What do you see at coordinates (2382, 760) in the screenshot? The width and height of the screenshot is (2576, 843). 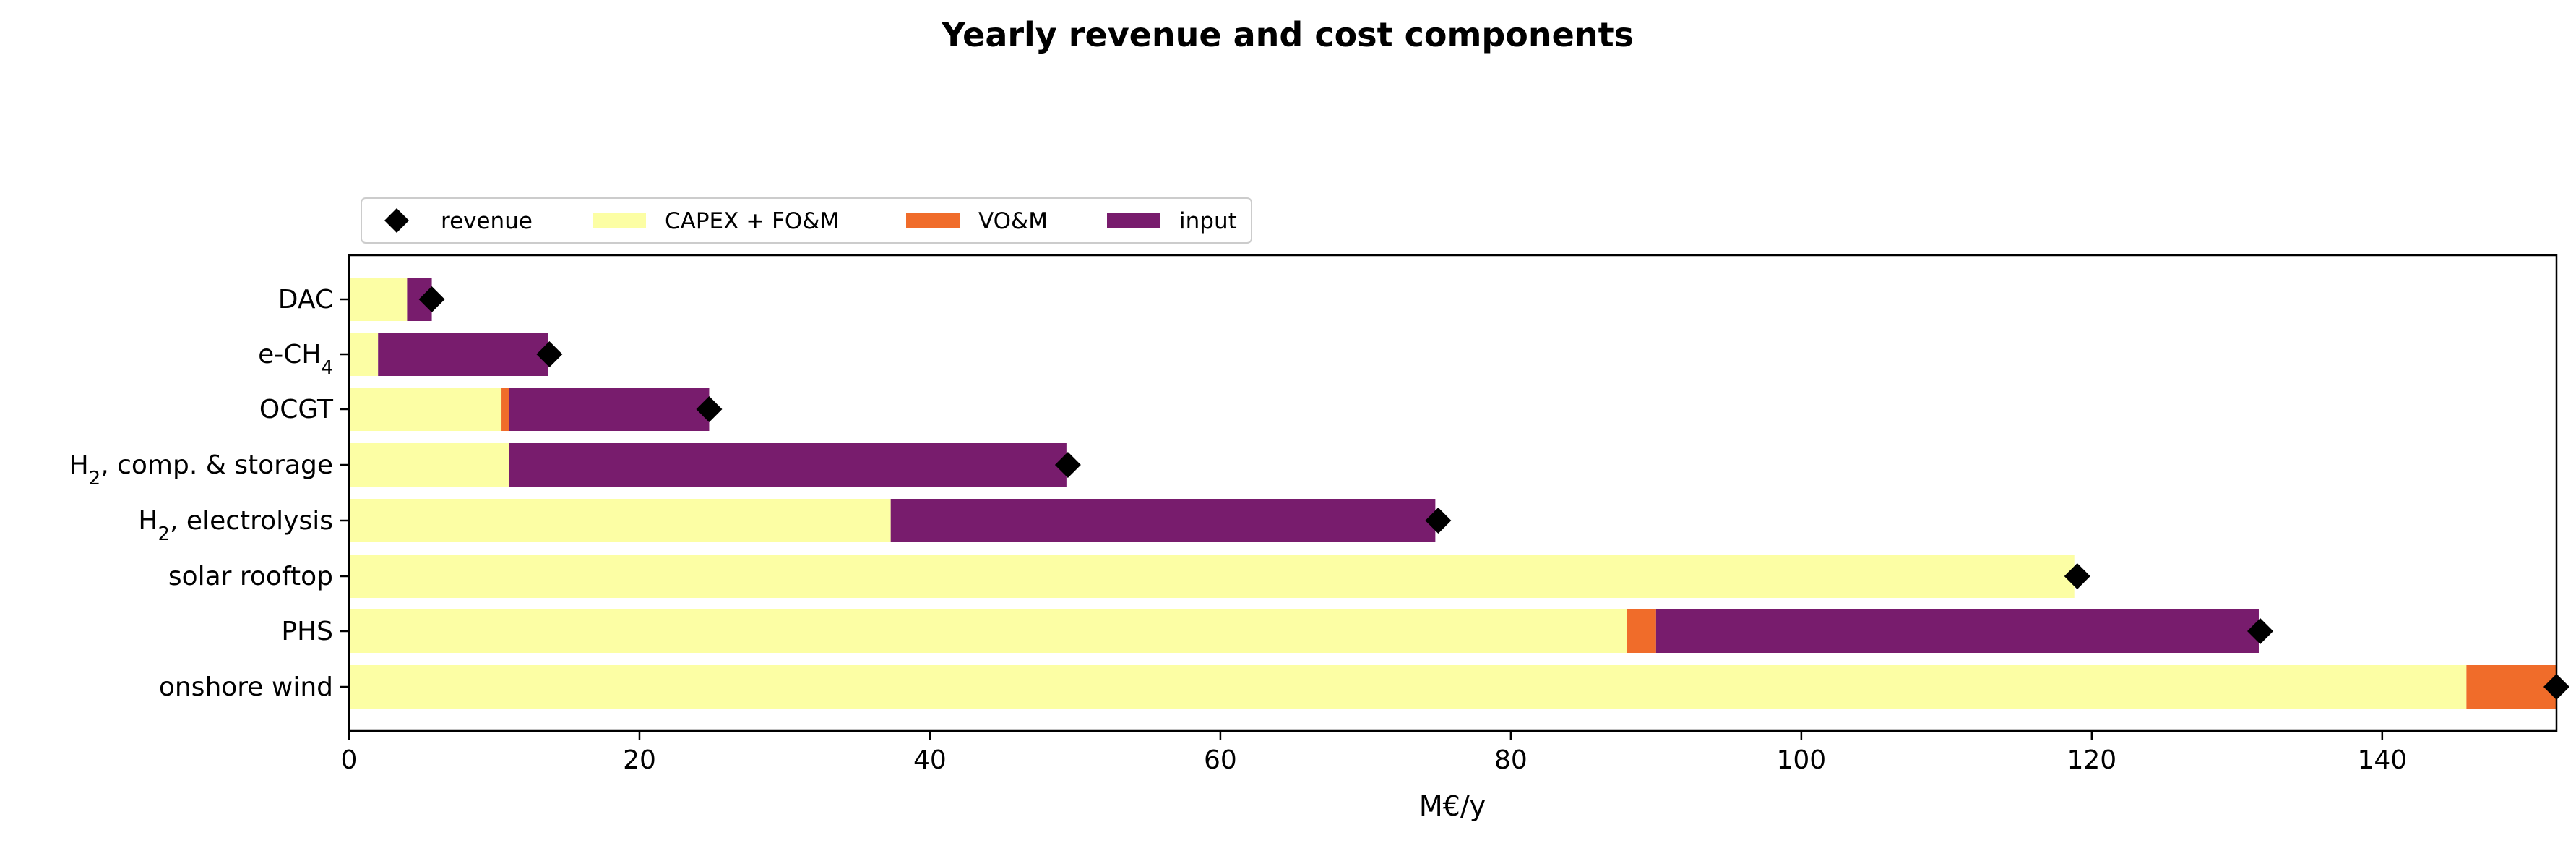 I see `x-tick-label-7: 140` at bounding box center [2382, 760].